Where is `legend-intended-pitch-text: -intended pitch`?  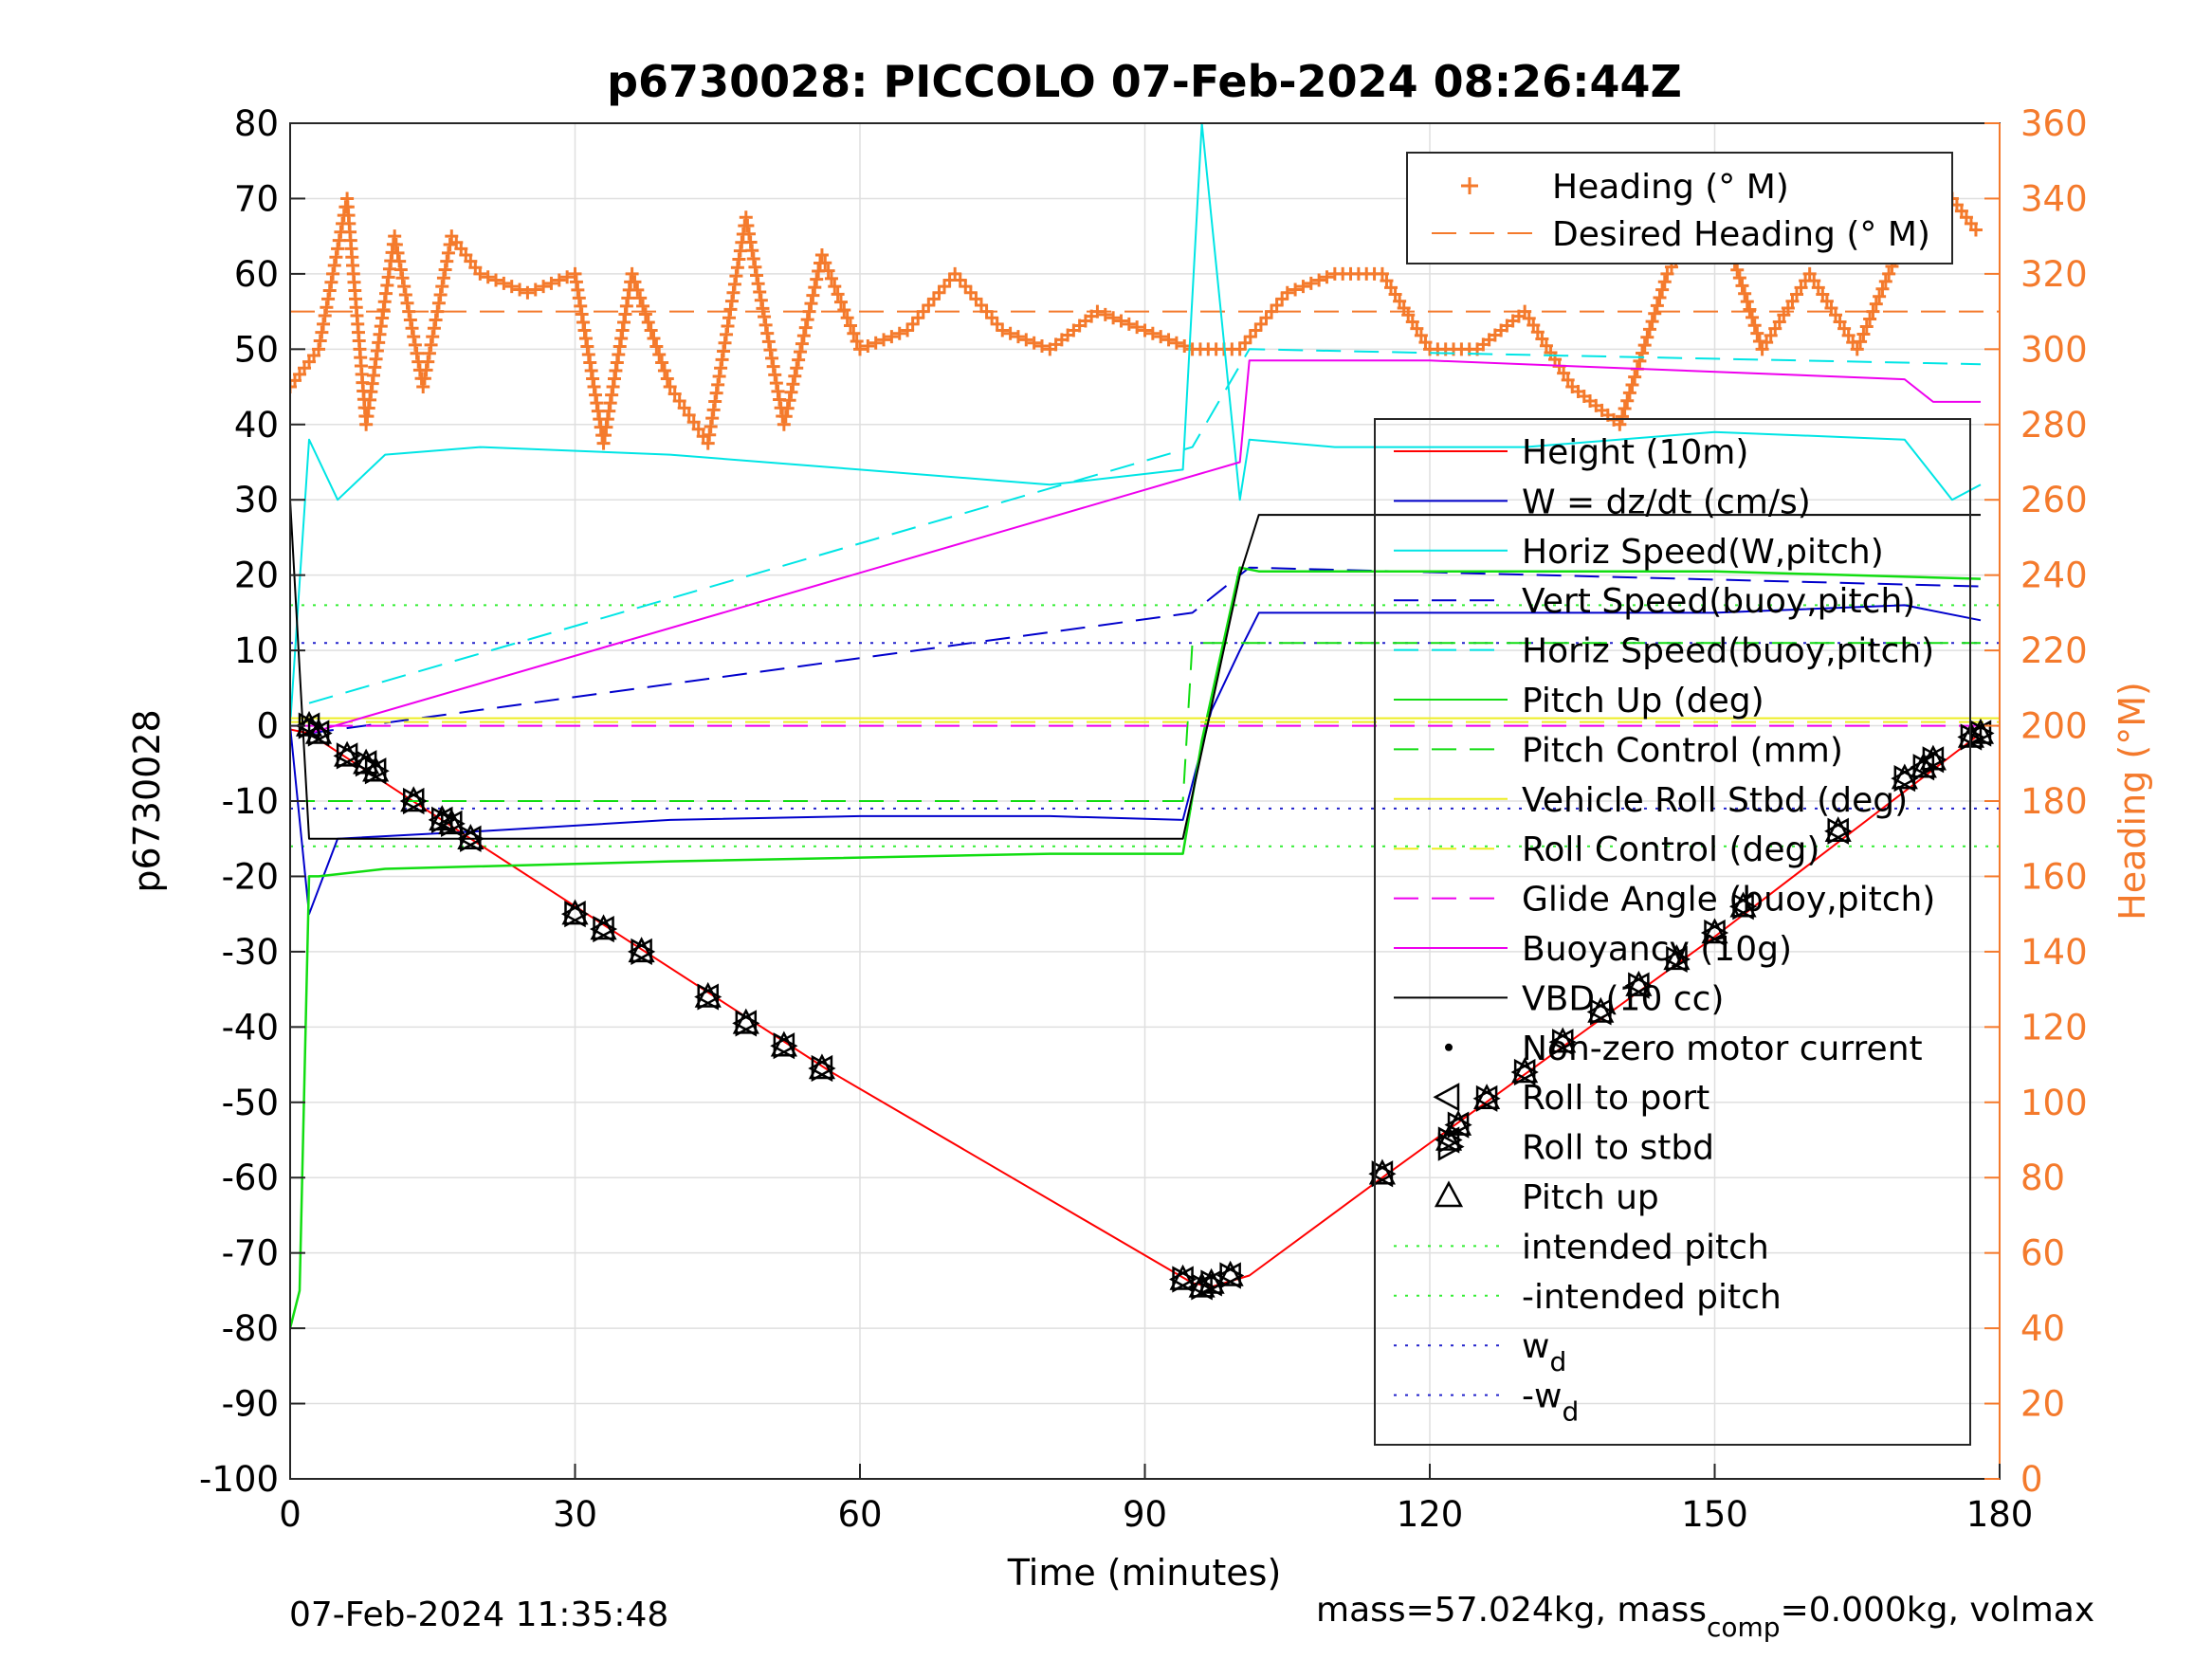 legend-intended-pitch-text: -intended pitch is located at coordinates (1652, 1297).